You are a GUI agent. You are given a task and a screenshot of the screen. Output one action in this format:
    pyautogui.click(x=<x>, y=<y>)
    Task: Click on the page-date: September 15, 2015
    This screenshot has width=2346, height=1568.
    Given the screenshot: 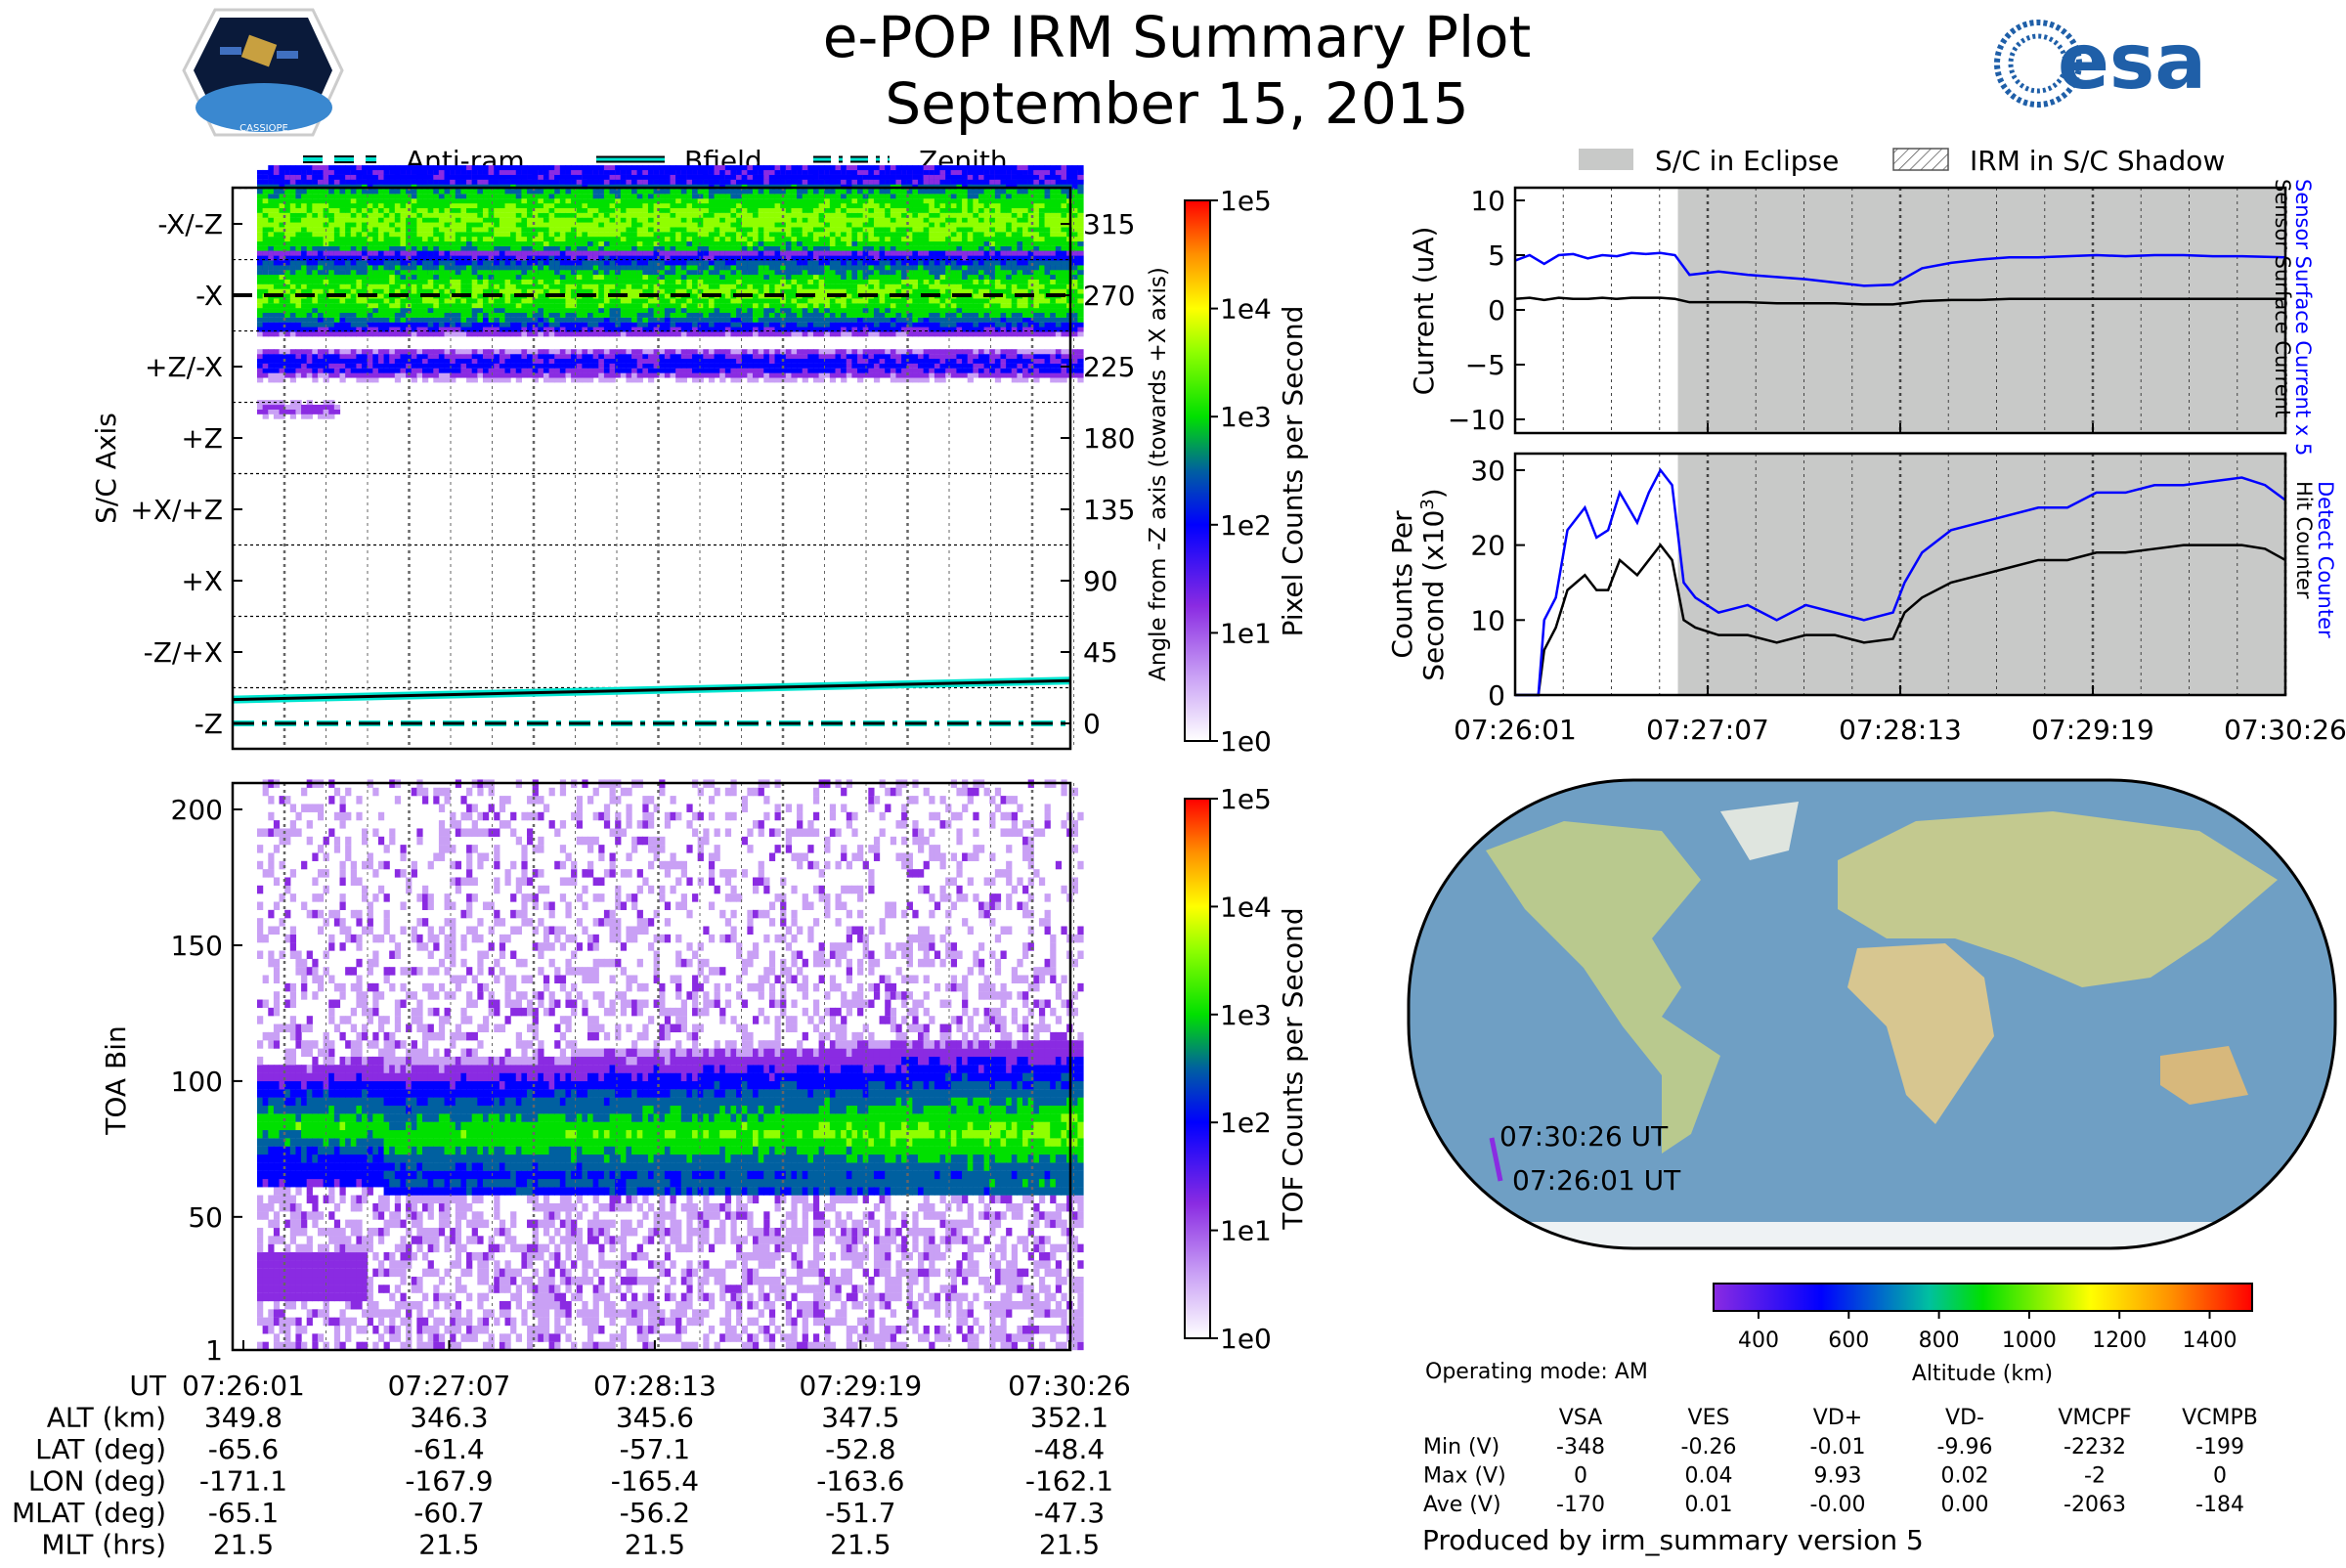 What is the action you would take?
    pyautogui.click(x=1177, y=104)
    